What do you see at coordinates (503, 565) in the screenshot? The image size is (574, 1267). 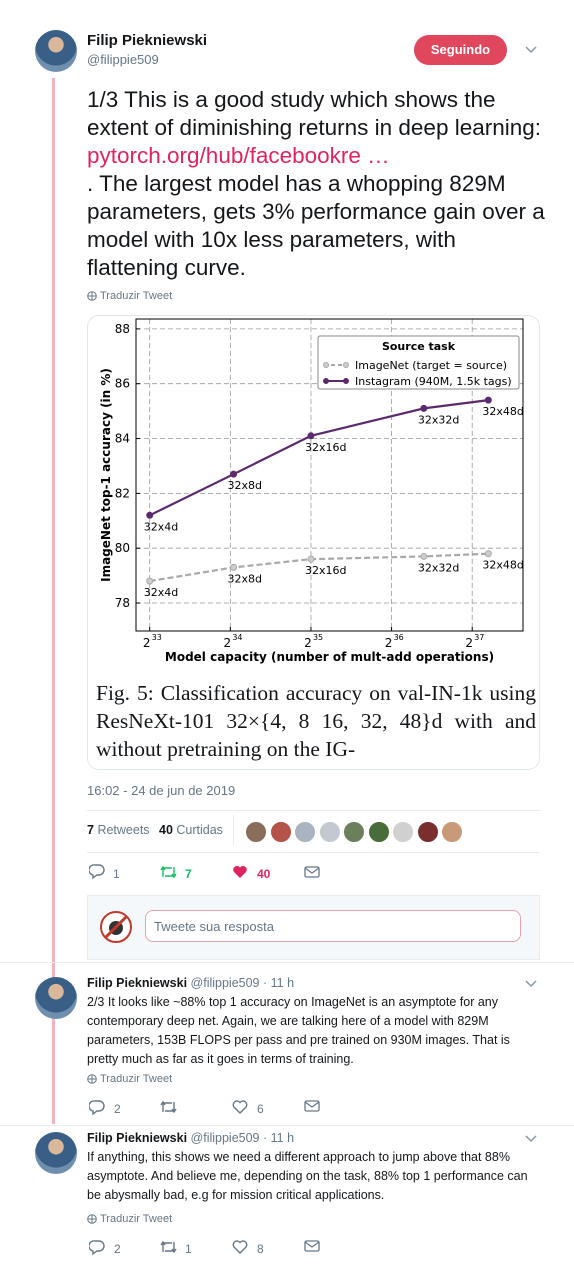 I see `point-label: 32x48d` at bounding box center [503, 565].